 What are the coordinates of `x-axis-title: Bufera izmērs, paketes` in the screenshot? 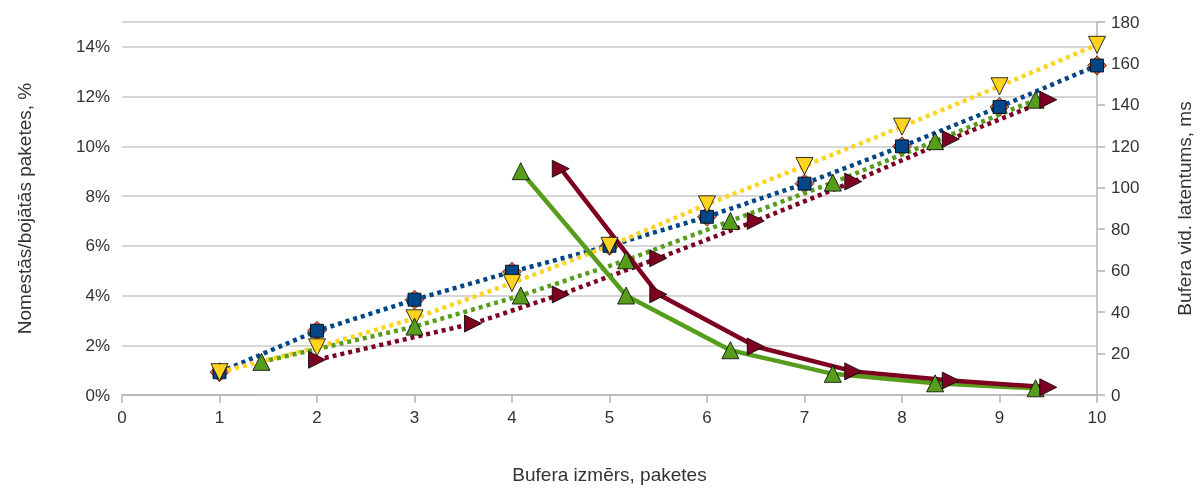 It's located at (609, 474).